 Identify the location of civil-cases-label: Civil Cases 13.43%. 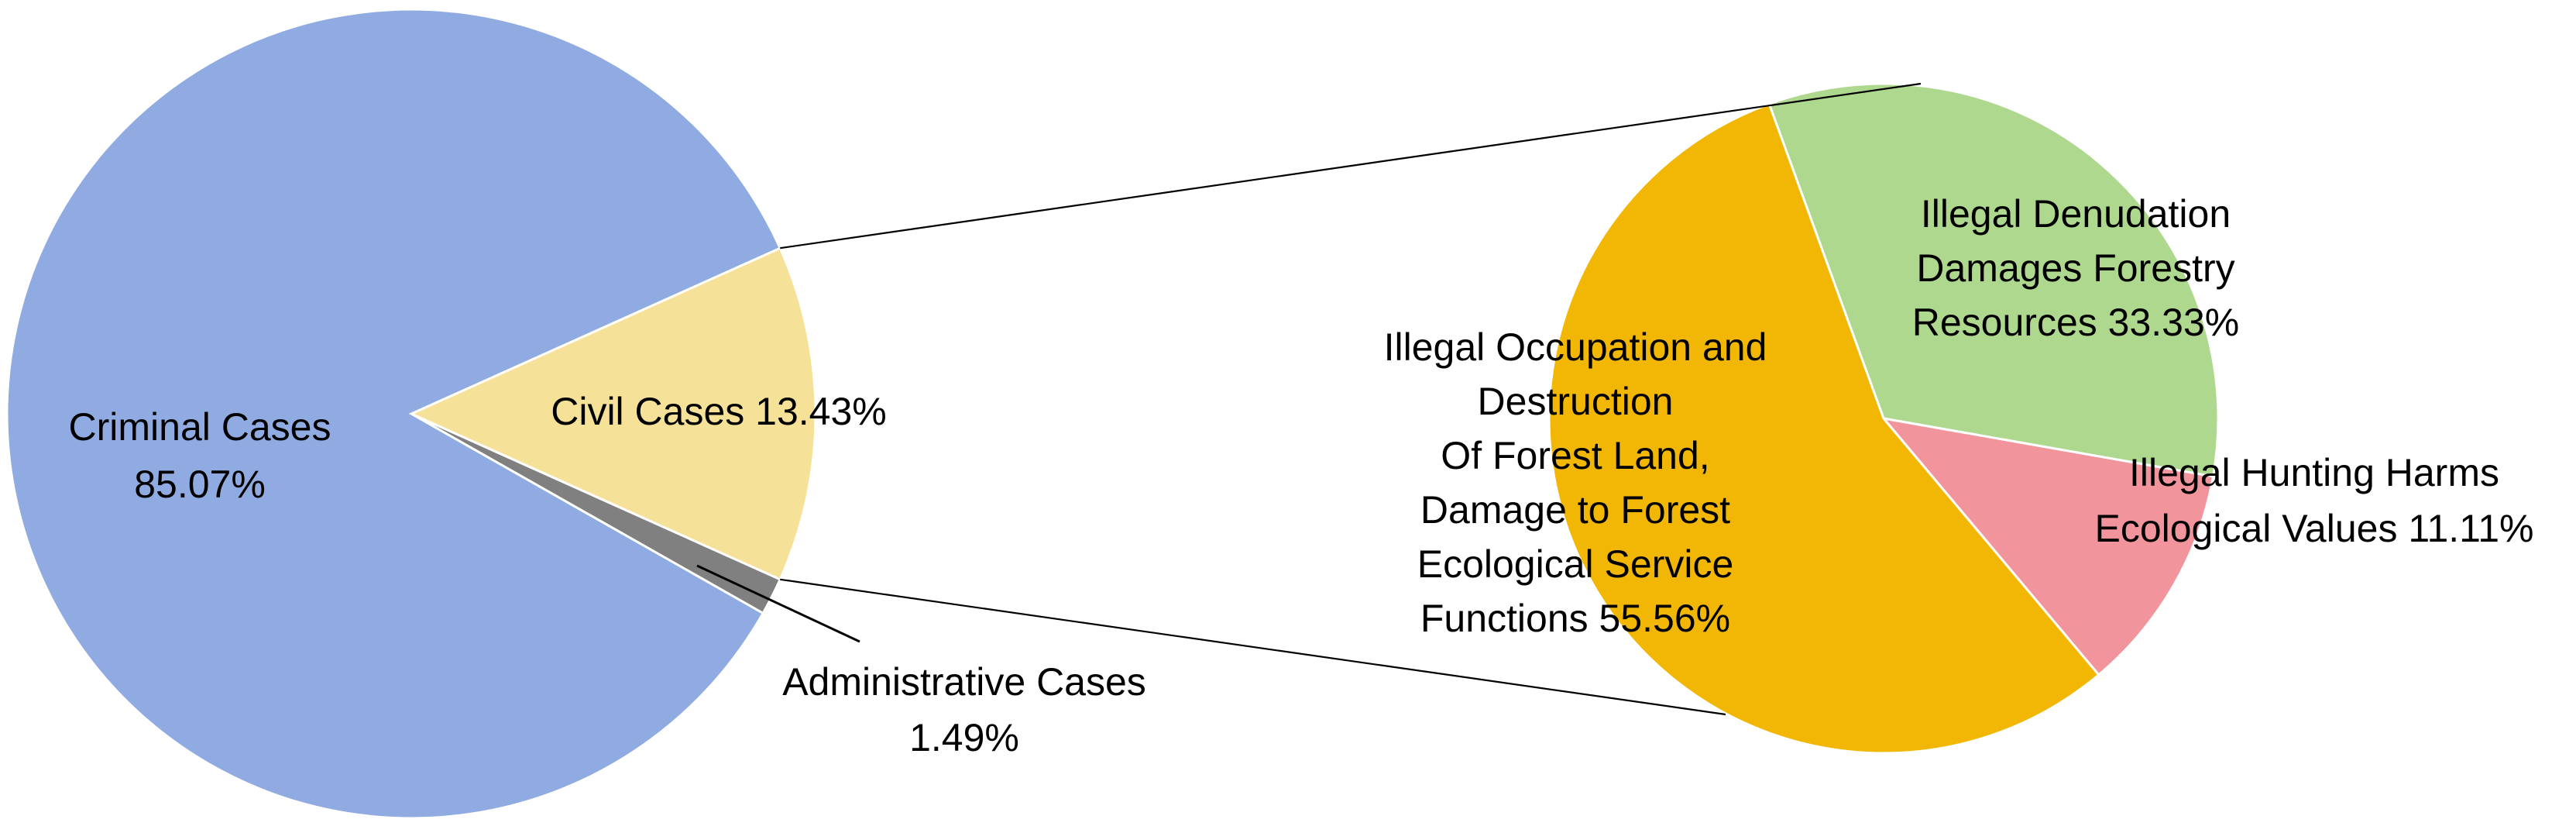
(719, 412).